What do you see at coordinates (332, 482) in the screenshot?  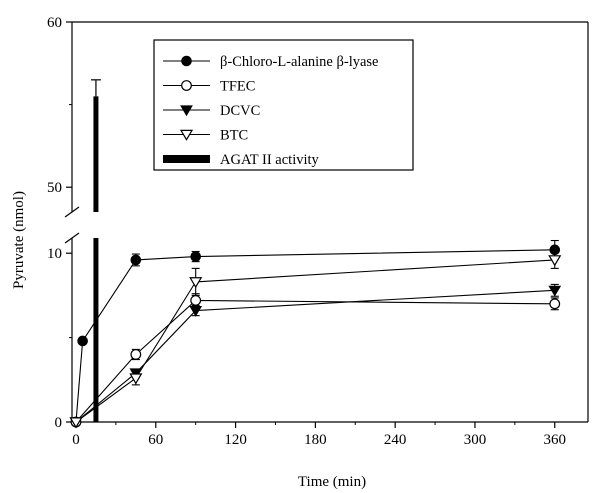 I see `x-axis-label: Time (min)` at bounding box center [332, 482].